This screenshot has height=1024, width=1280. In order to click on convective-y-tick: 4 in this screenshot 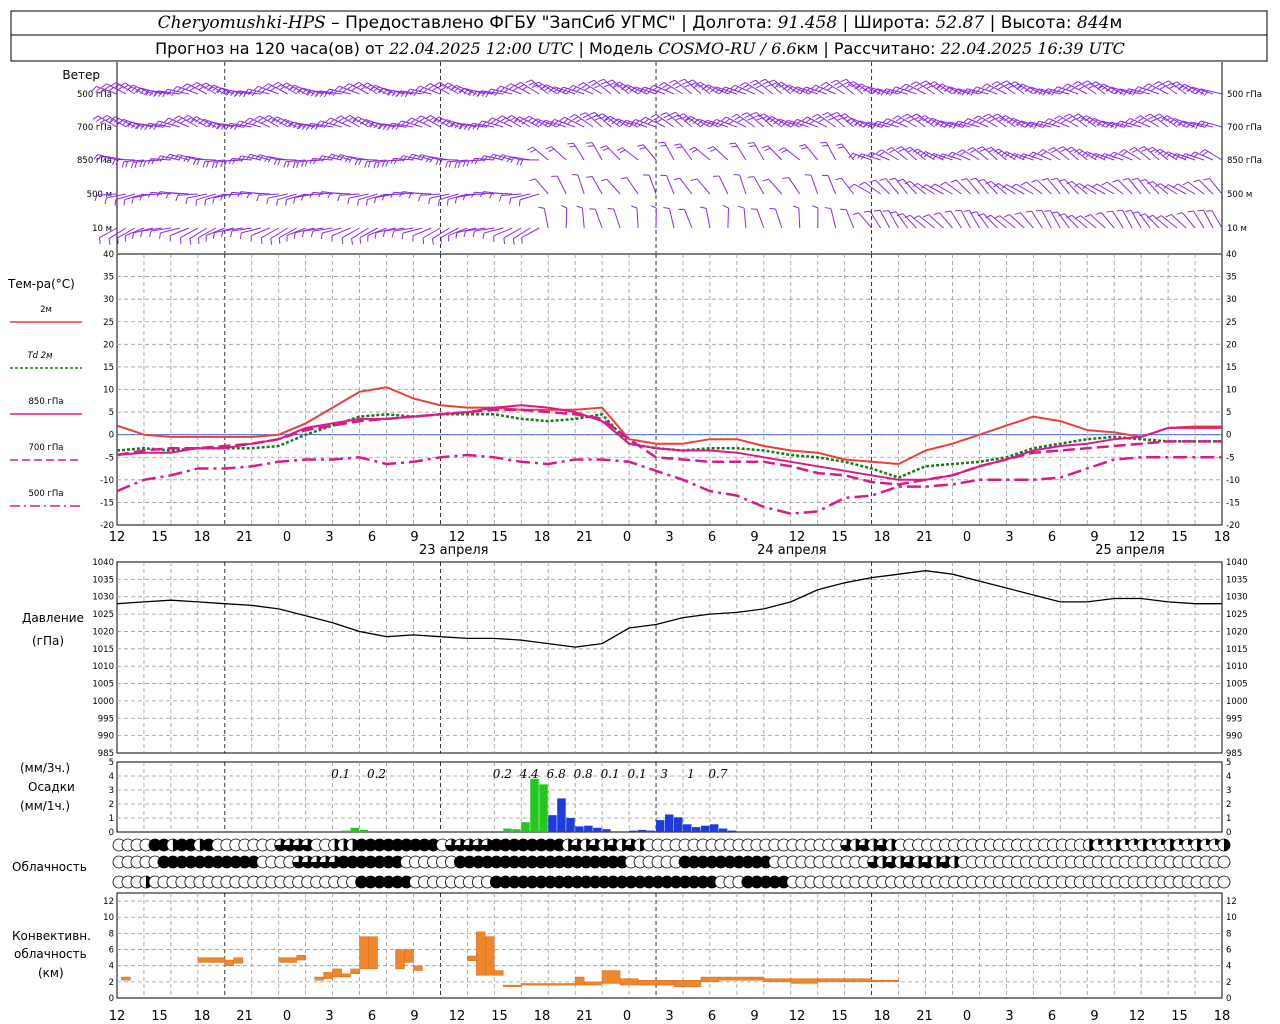, I will do `click(111, 967)`.